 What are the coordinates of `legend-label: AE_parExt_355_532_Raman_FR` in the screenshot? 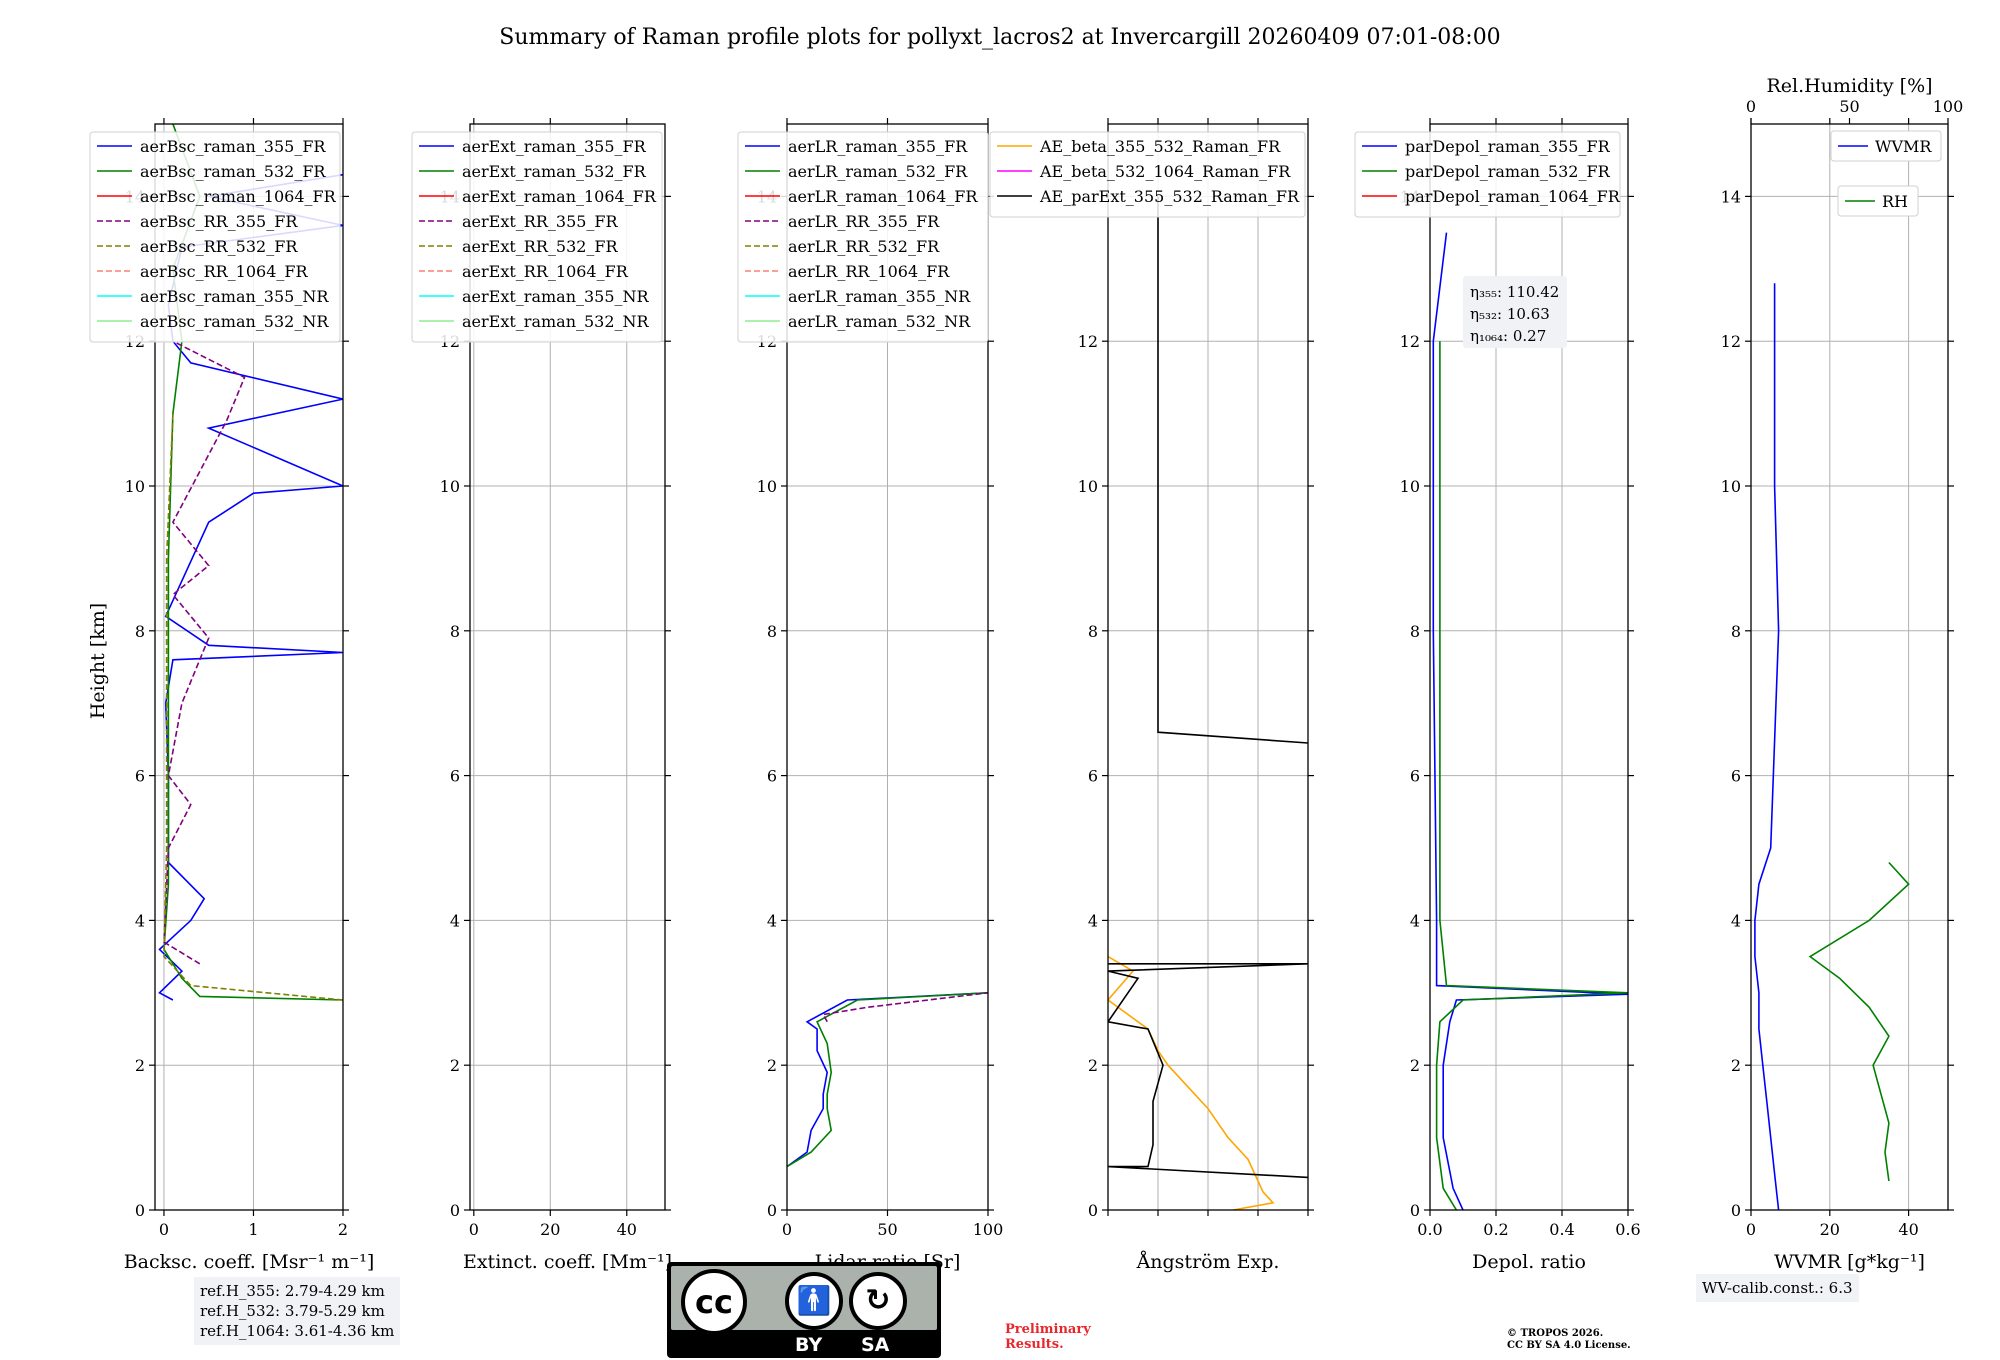 It's located at (1169, 196).